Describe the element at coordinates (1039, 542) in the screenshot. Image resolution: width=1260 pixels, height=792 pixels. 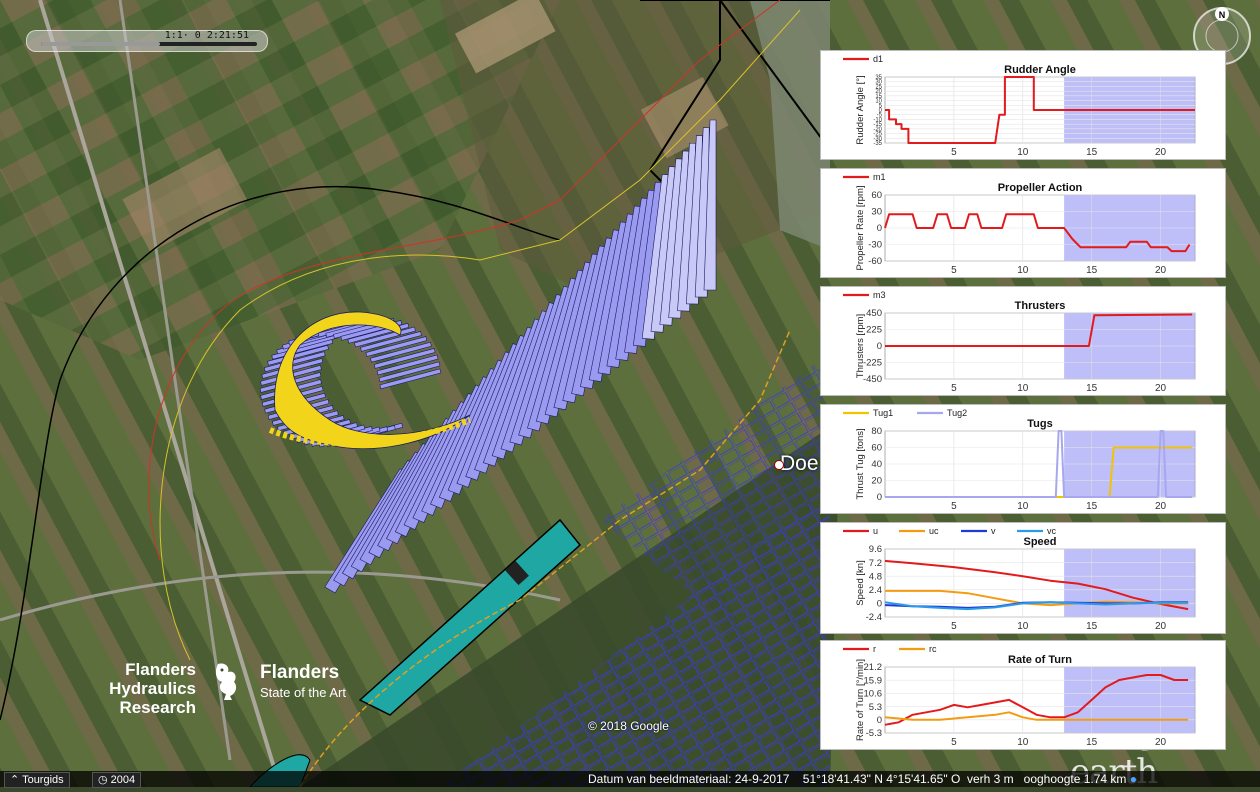
I see `chart-title: Speed` at that location.